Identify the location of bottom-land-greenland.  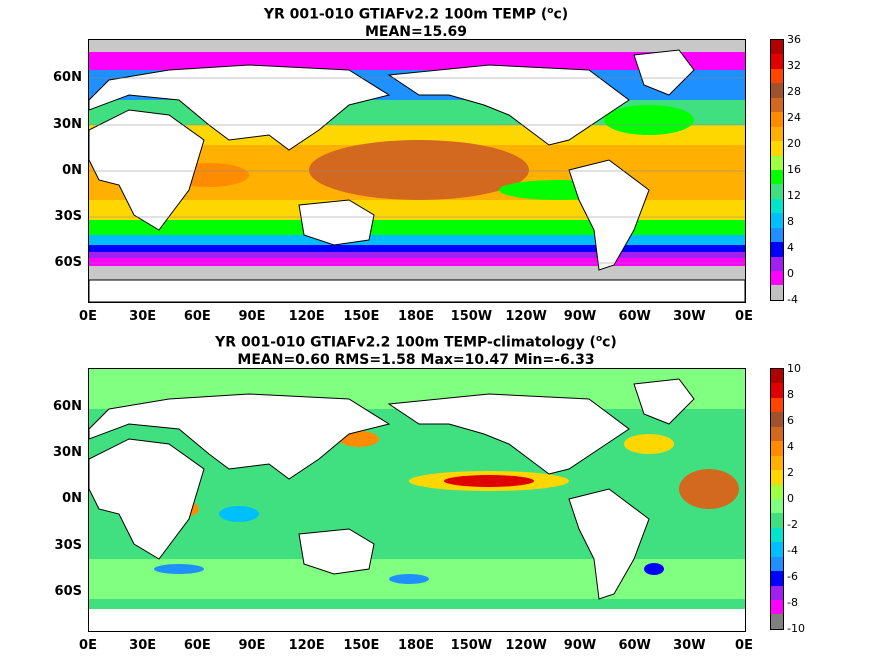
(664, 401).